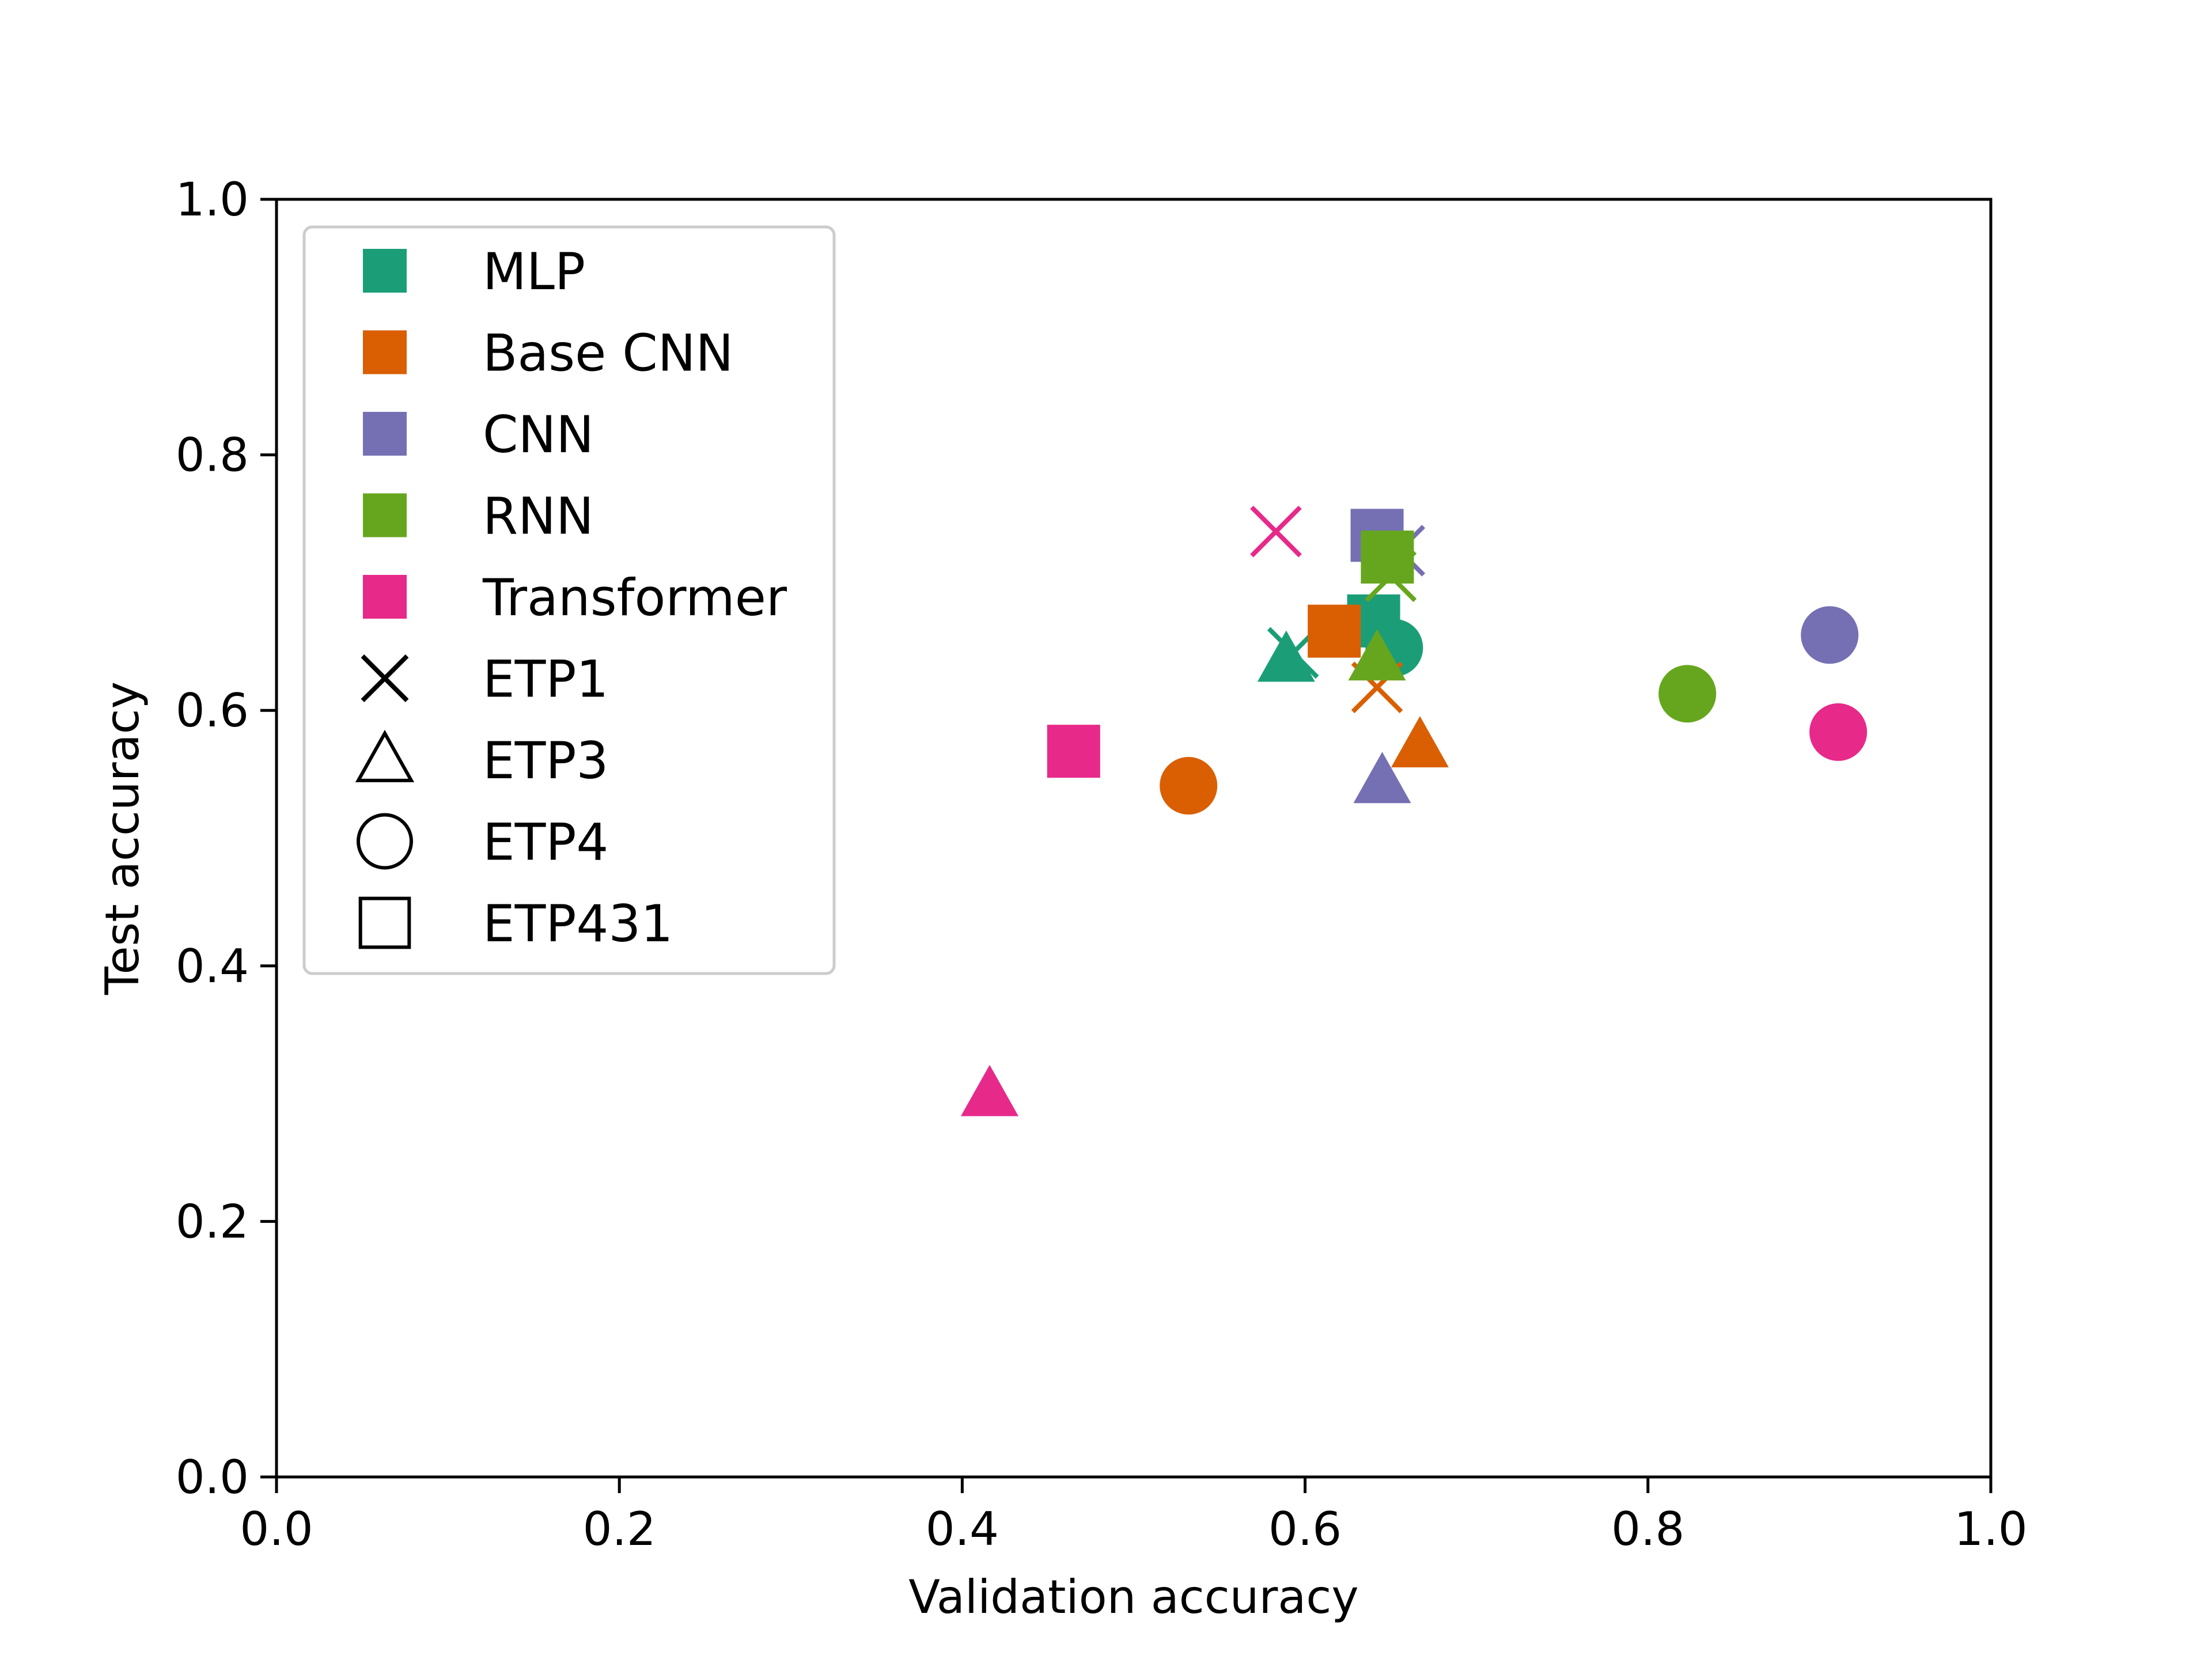  Describe the element at coordinates (385, 755) in the screenshot. I see `legend-etp3-marker` at that location.